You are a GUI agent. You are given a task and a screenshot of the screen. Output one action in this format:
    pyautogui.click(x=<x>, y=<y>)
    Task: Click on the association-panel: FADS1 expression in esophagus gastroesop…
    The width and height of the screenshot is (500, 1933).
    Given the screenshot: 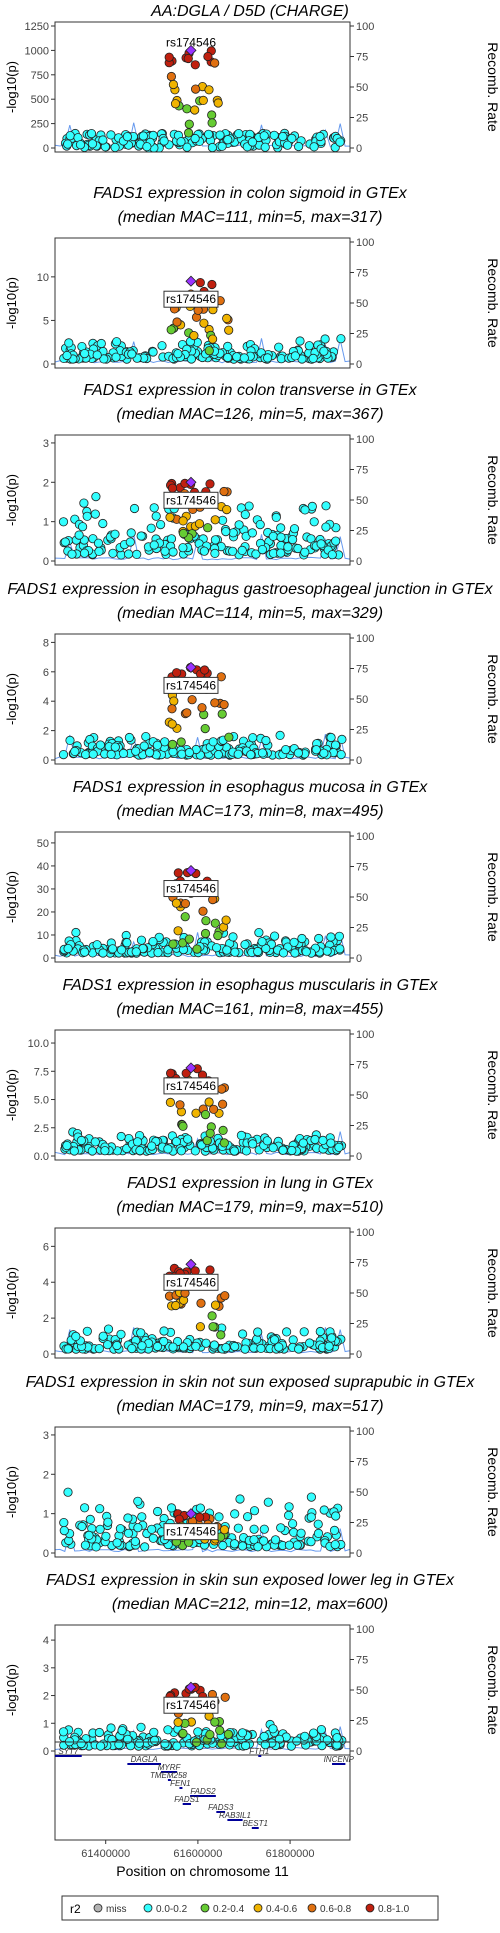 What is the action you would take?
    pyautogui.click(x=252, y=674)
    